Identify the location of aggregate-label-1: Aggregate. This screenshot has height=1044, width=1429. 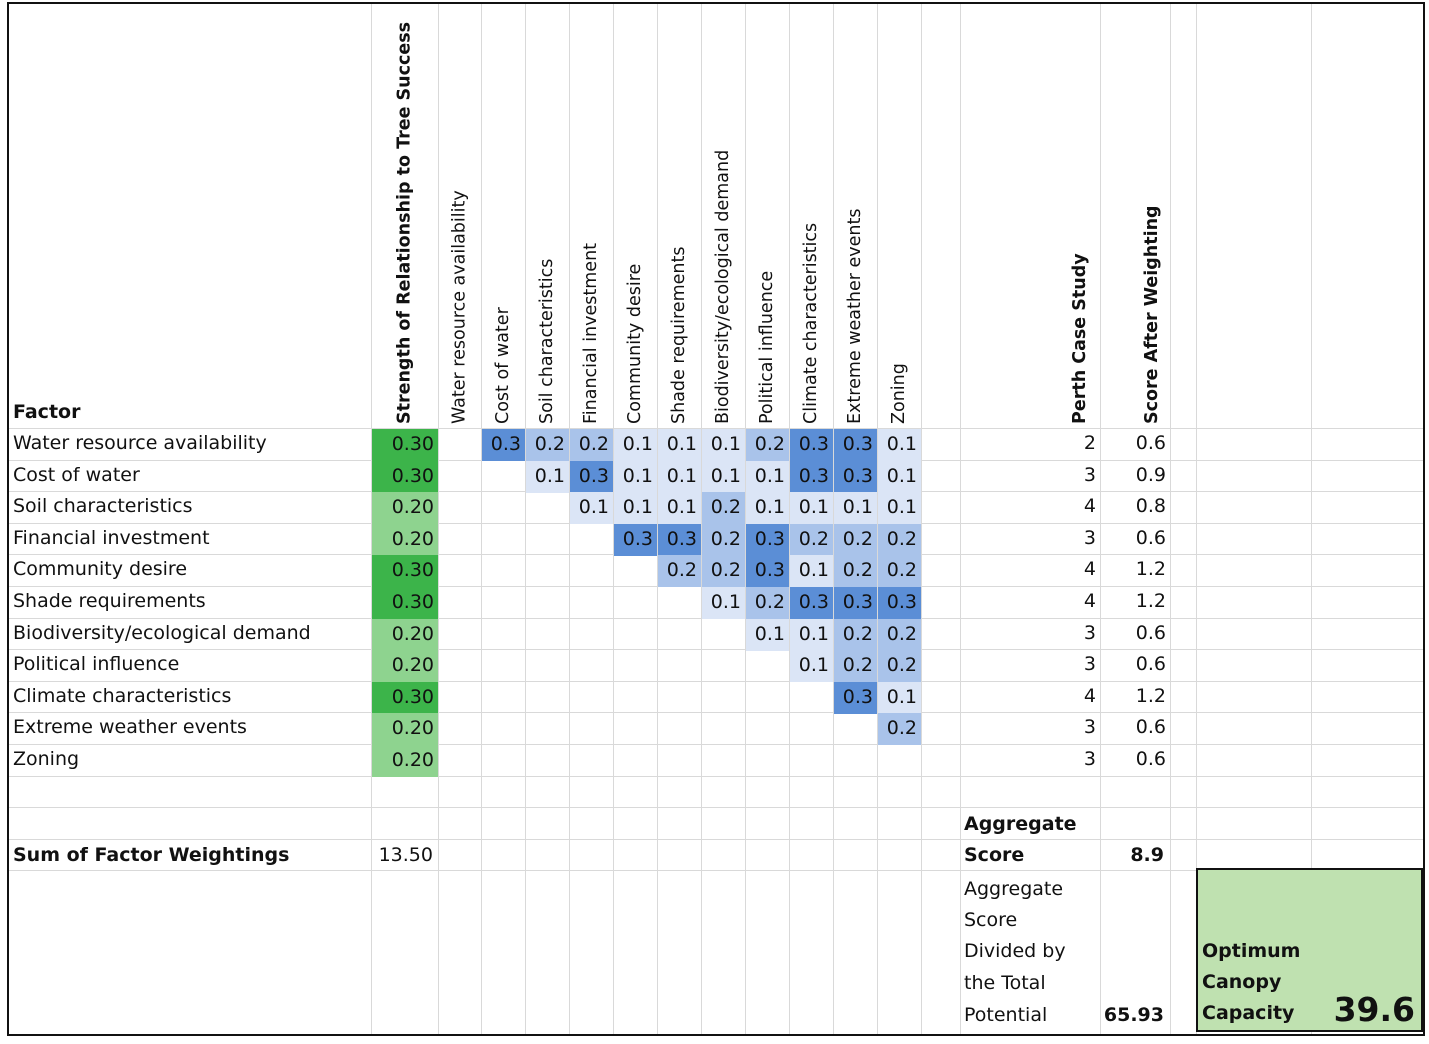
(1020, 824).